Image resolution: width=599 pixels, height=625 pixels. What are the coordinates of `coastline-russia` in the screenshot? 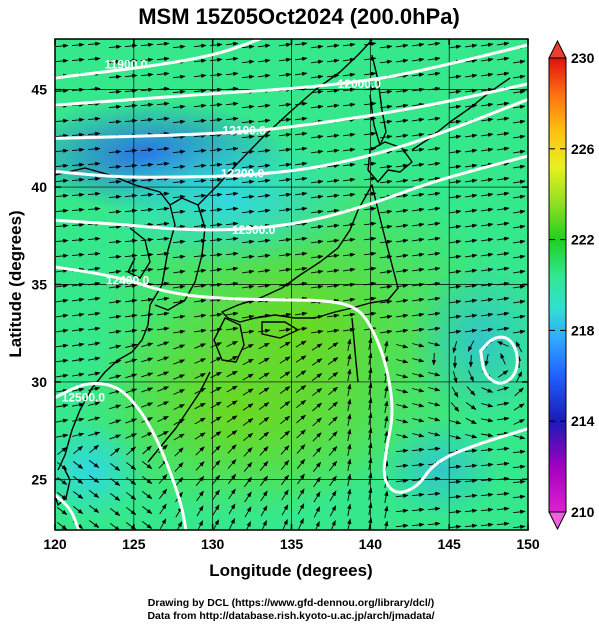 It's located at (285, 122).